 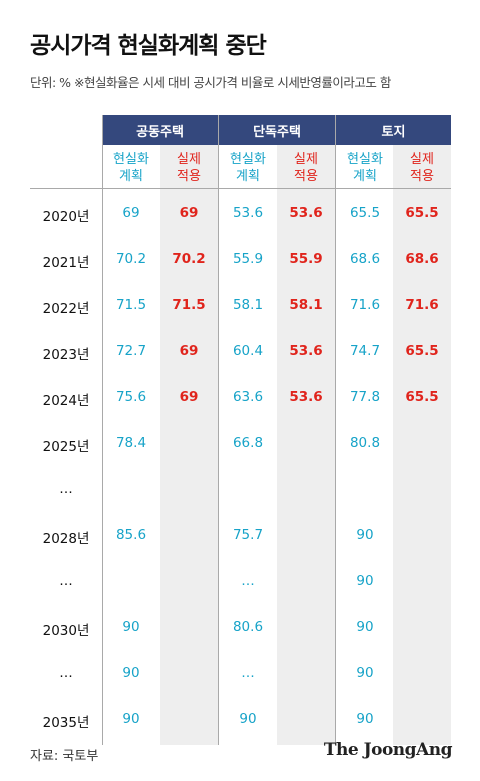 I want to click on plan-value-cell: 69, so click(x=131, y=213).